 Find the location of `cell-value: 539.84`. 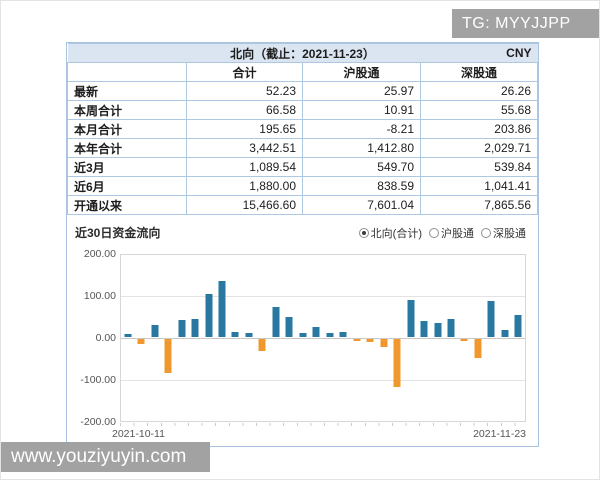

cell-value: 539.84 is located at coordinates (479, 167).